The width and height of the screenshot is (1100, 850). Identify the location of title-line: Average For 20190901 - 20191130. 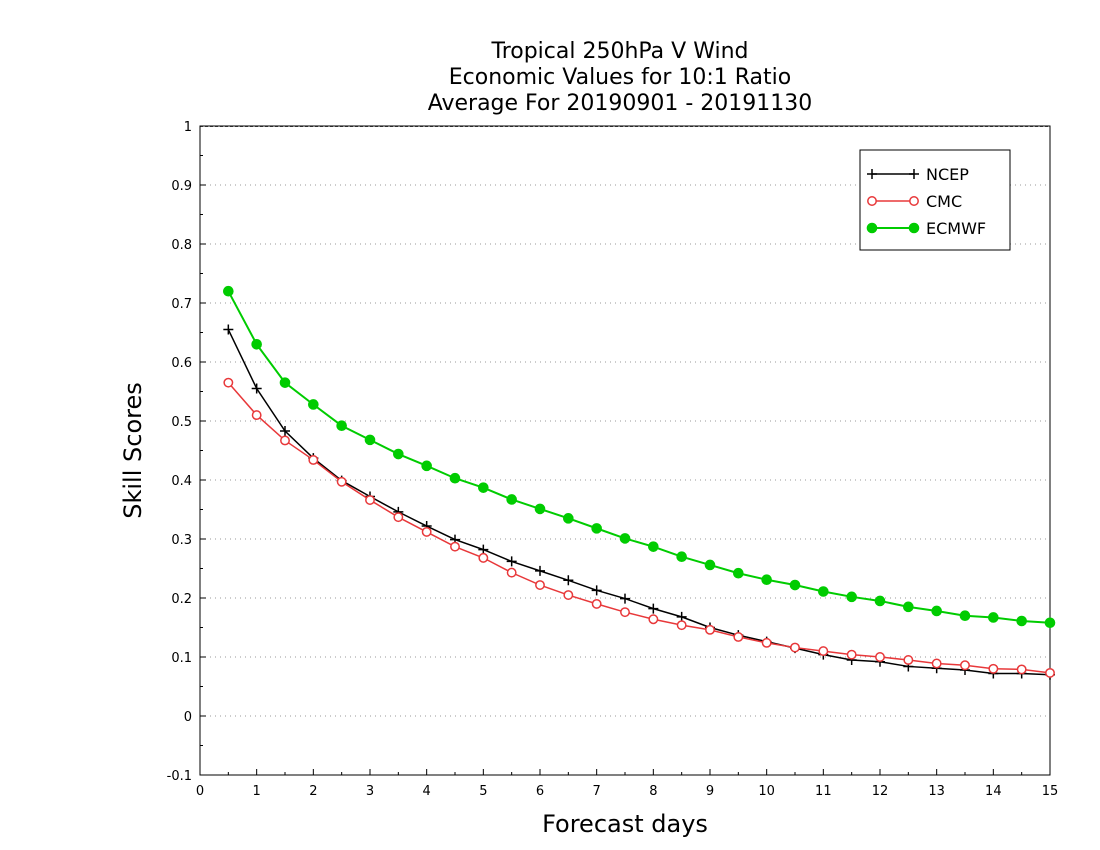
(620, 103).